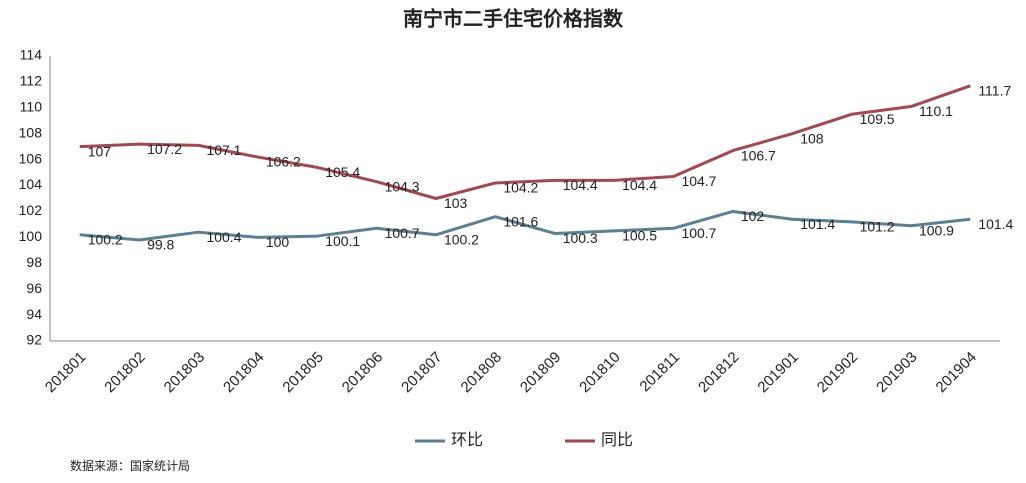 Image resolution: width=1026 pixels, height=483 pixels. I want to click on data-label: 107.2, so click(164, 149).